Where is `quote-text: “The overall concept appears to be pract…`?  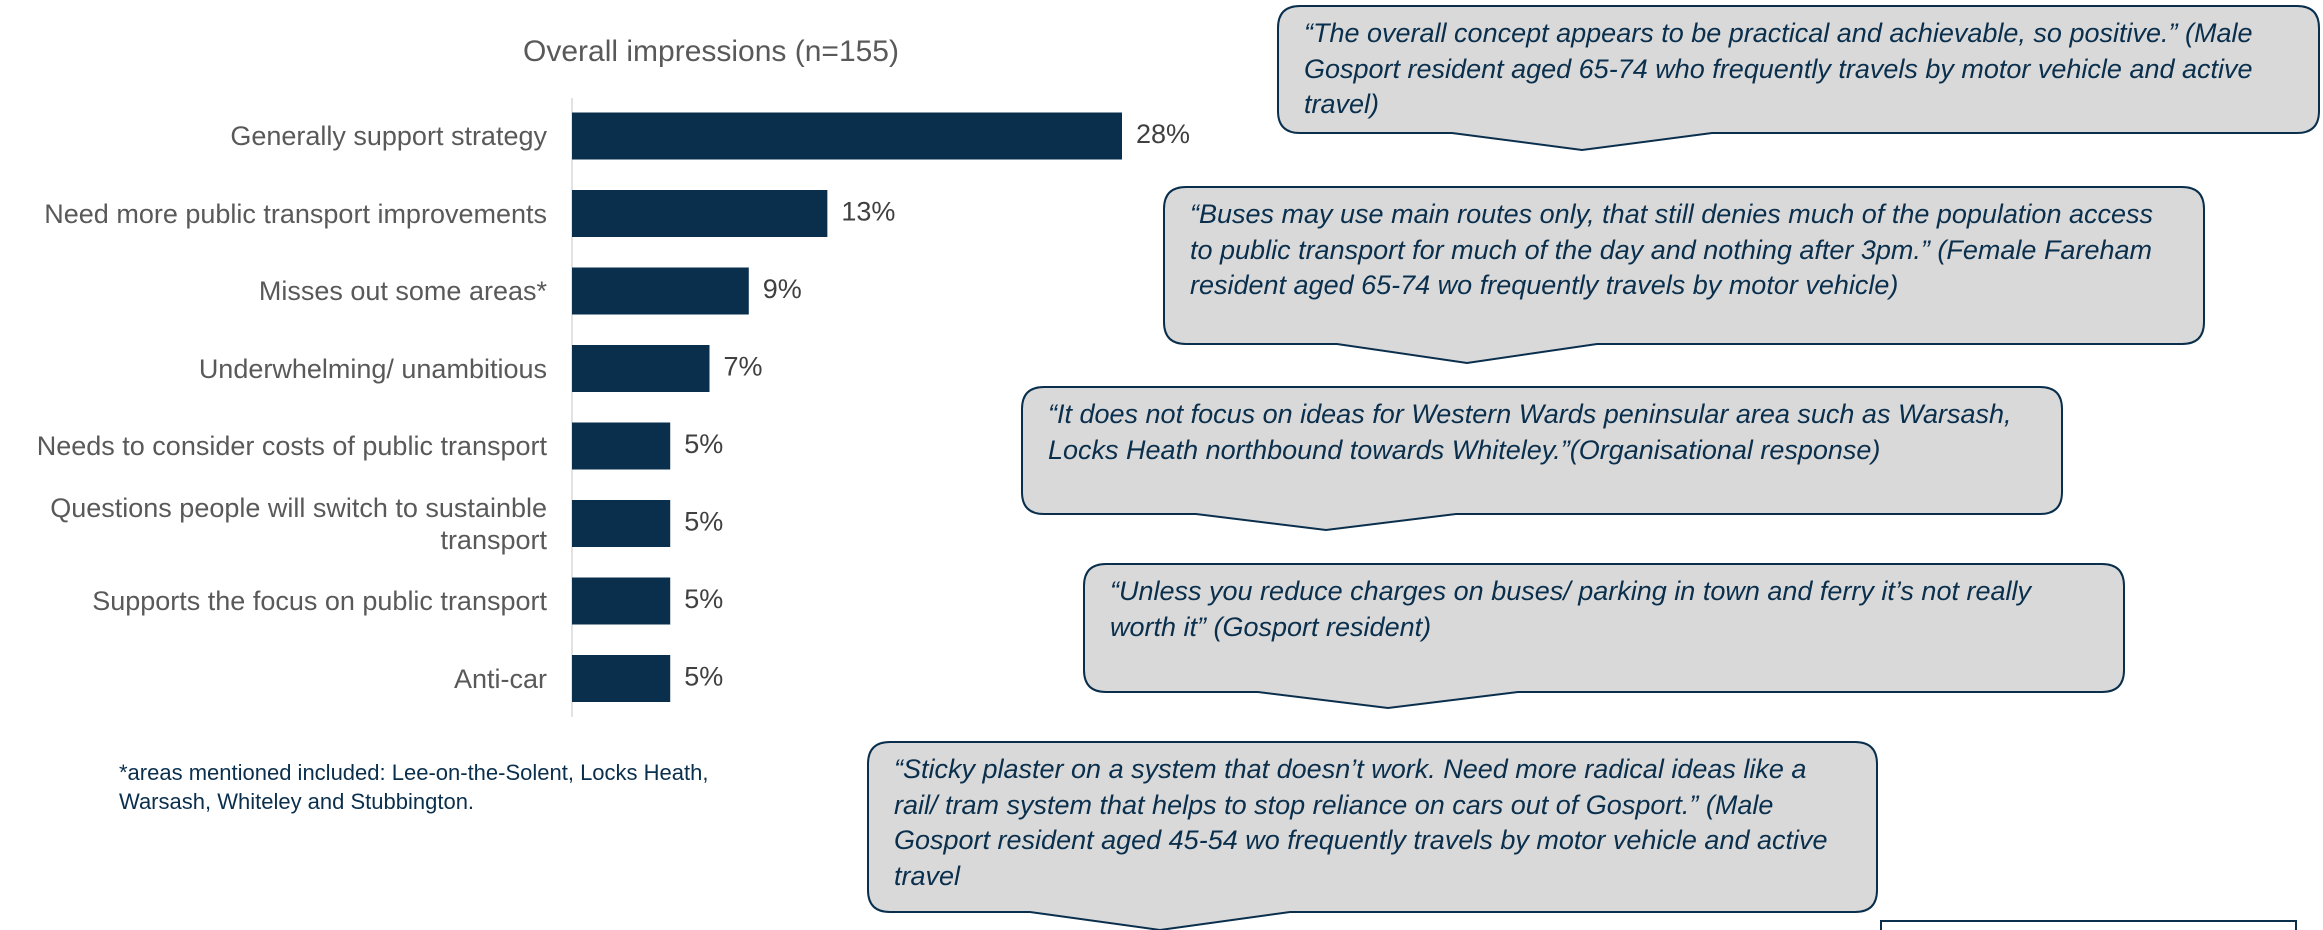 quote-text: “The overall concept appears to be pract… is located at coordinates (1778, 68).